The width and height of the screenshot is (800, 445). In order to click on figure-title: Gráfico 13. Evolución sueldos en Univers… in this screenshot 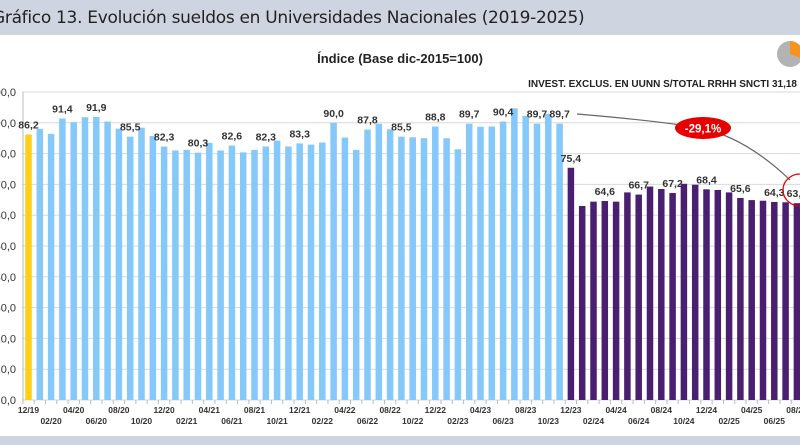, I will do `click(292, 18)`.